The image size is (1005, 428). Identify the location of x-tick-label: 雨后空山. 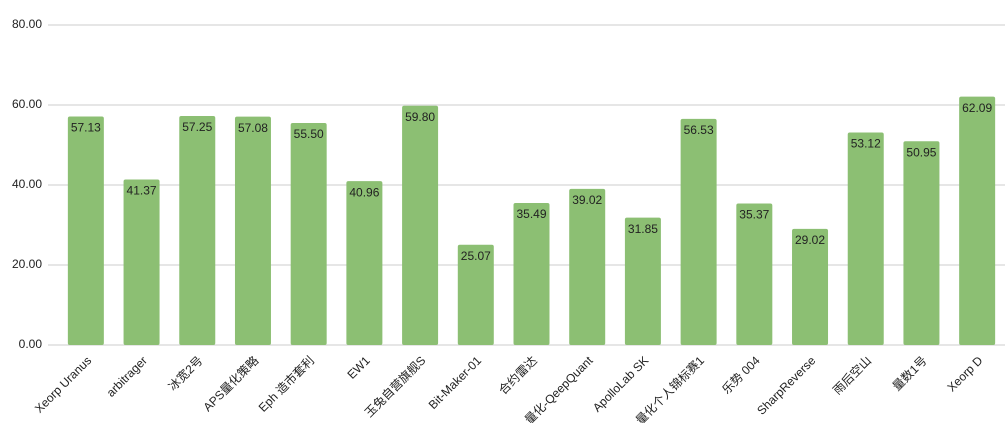
(852, 375).